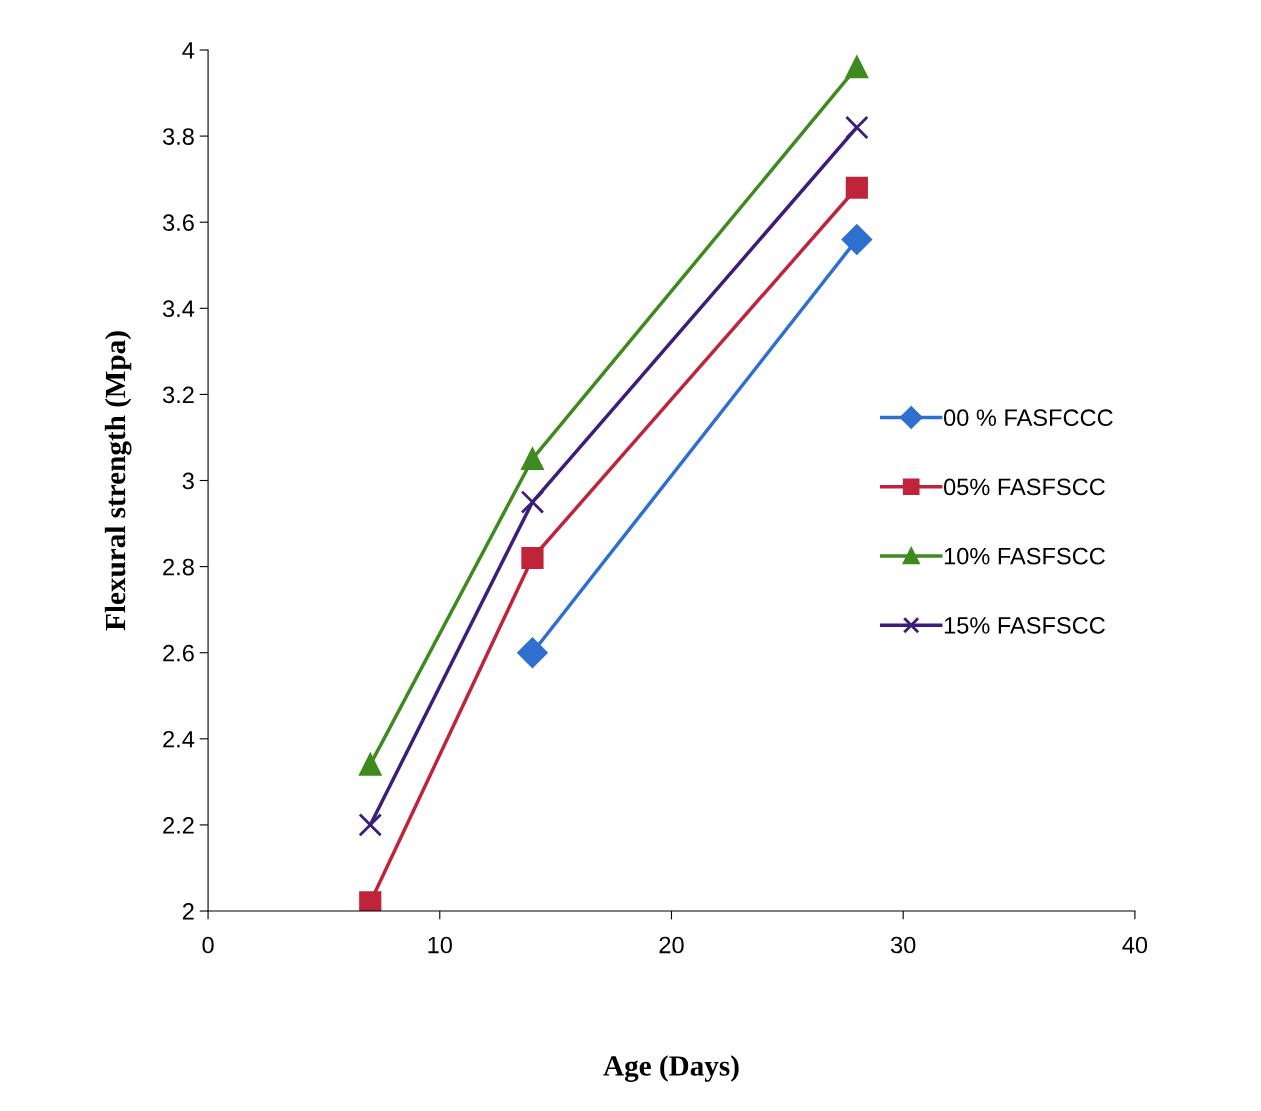 Image resolution: width=1261 pixels, height=1111 pixels. Describe the element at coordinates (903, 945) in the screenshot. I see `x-tick-label: 30` at that location.